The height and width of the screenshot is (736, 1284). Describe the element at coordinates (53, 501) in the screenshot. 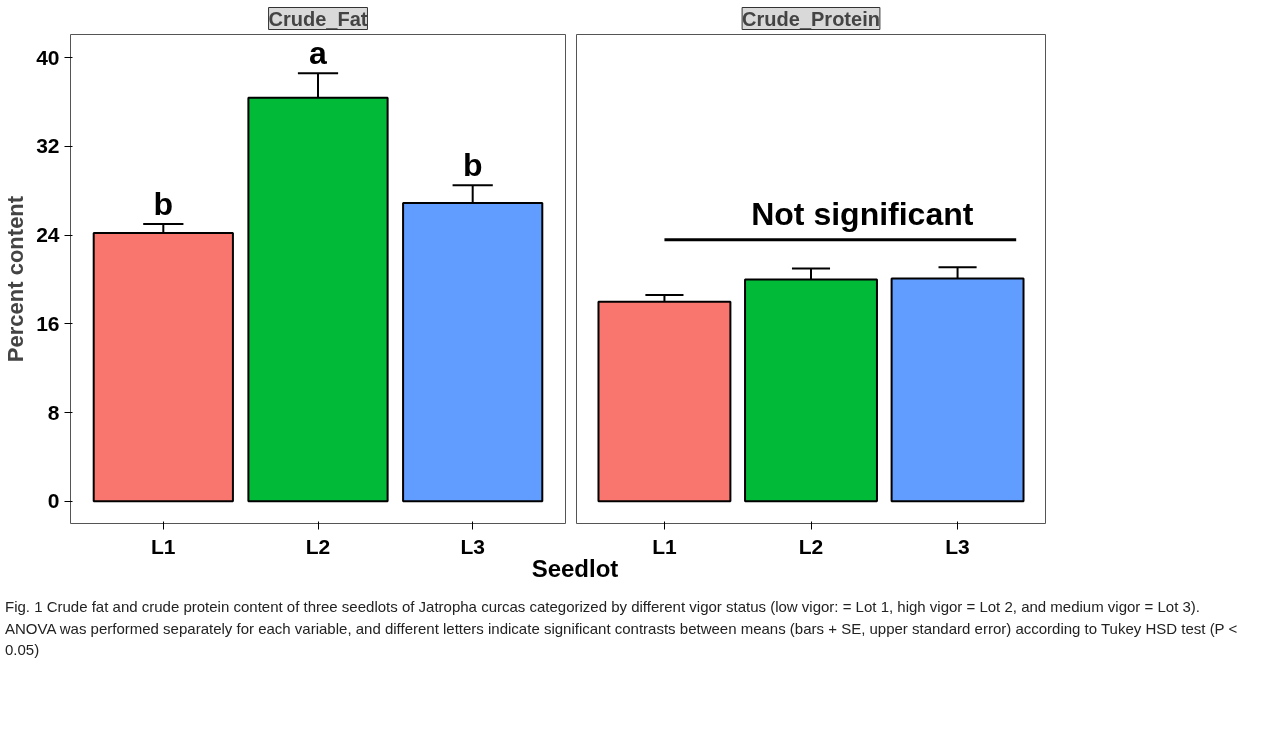

I see `y-tick-label: 0` at that location.